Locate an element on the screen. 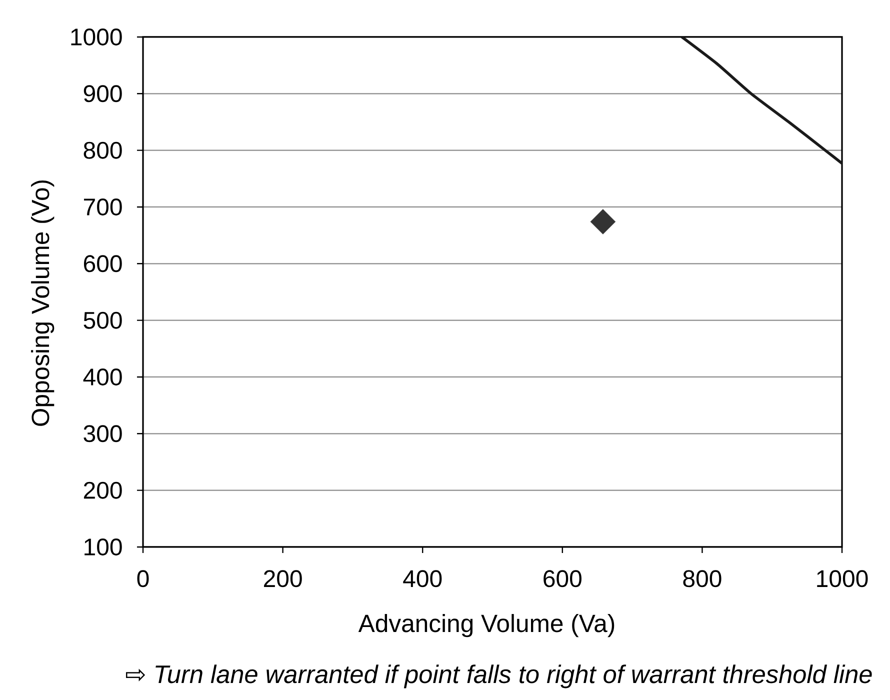 The width and height of the screenshot is (890, 700). y-tick-label: 700 is located at coordinates (103, 207).